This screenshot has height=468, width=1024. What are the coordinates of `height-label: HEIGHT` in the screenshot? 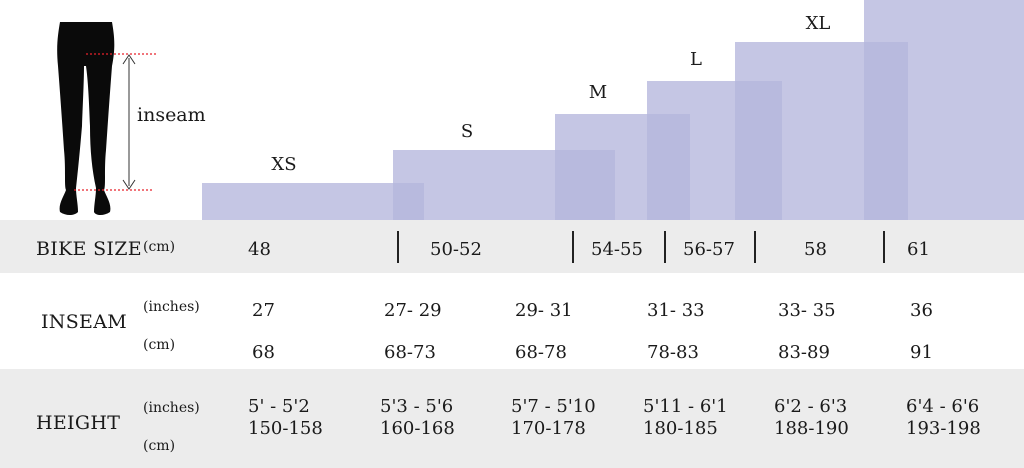 It's located at (78, 423).